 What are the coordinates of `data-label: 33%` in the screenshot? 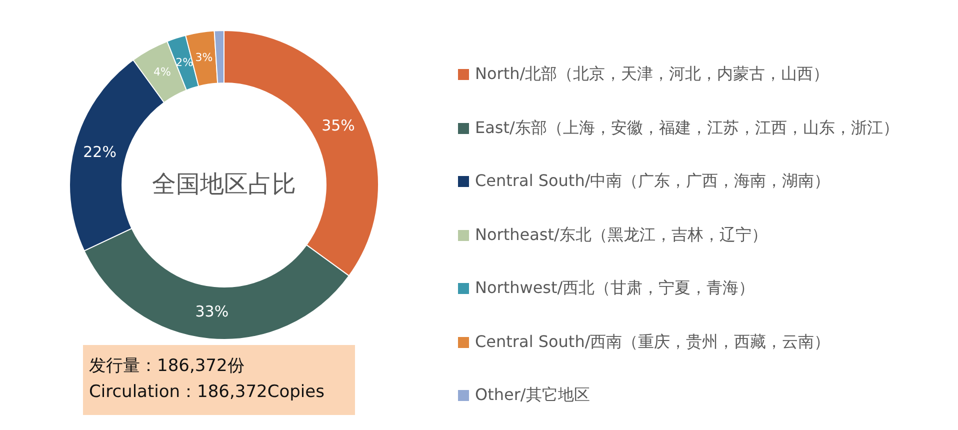 It's located at (212, 311).